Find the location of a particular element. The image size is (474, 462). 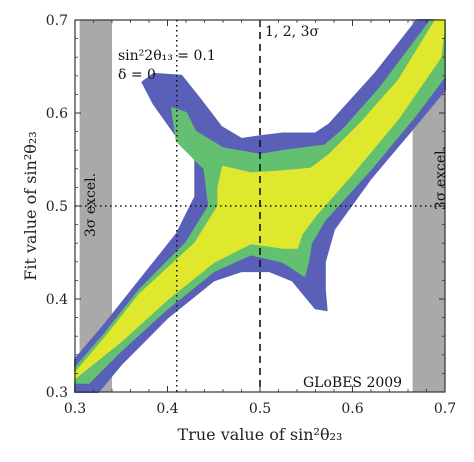

credit-label: GLoBES 2009 is located at coordinates (352, 383).